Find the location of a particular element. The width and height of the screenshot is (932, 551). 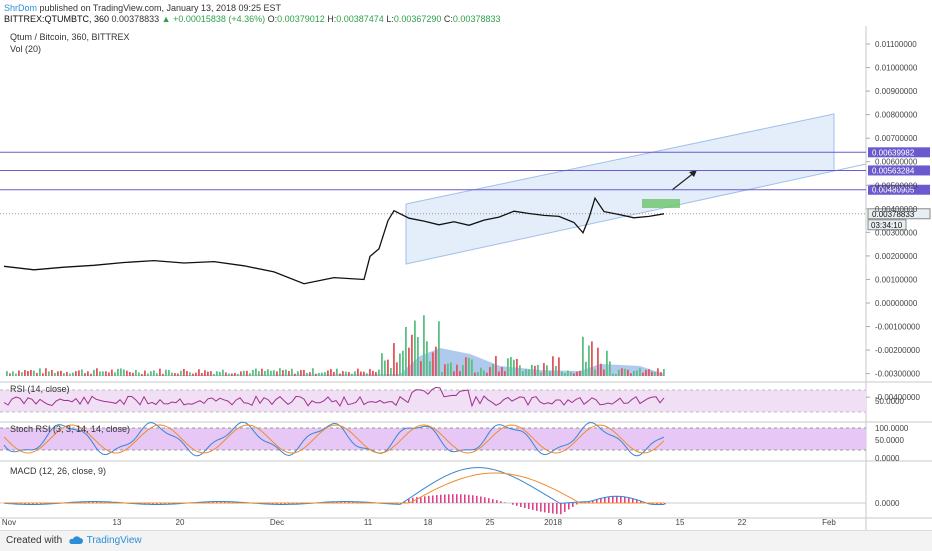

countdown-bg is located at coordinates (887, 225).